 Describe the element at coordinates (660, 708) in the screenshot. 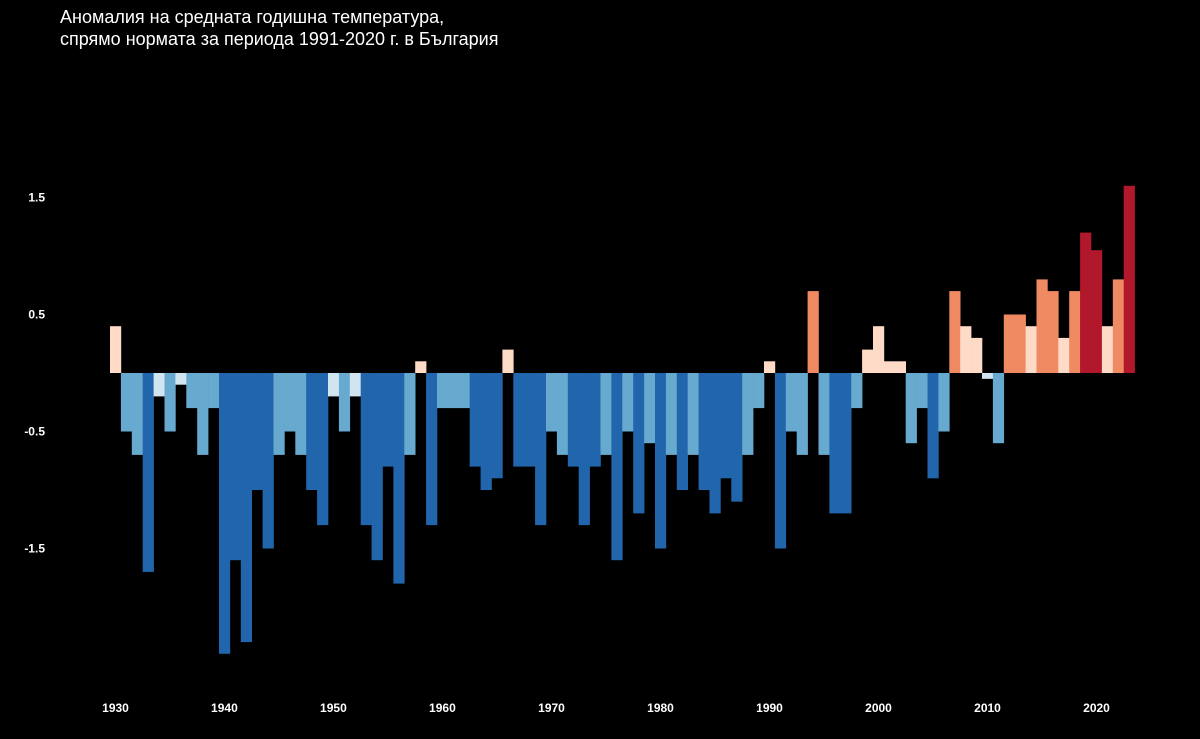

I see `x-tick-label: 1980` at that location.